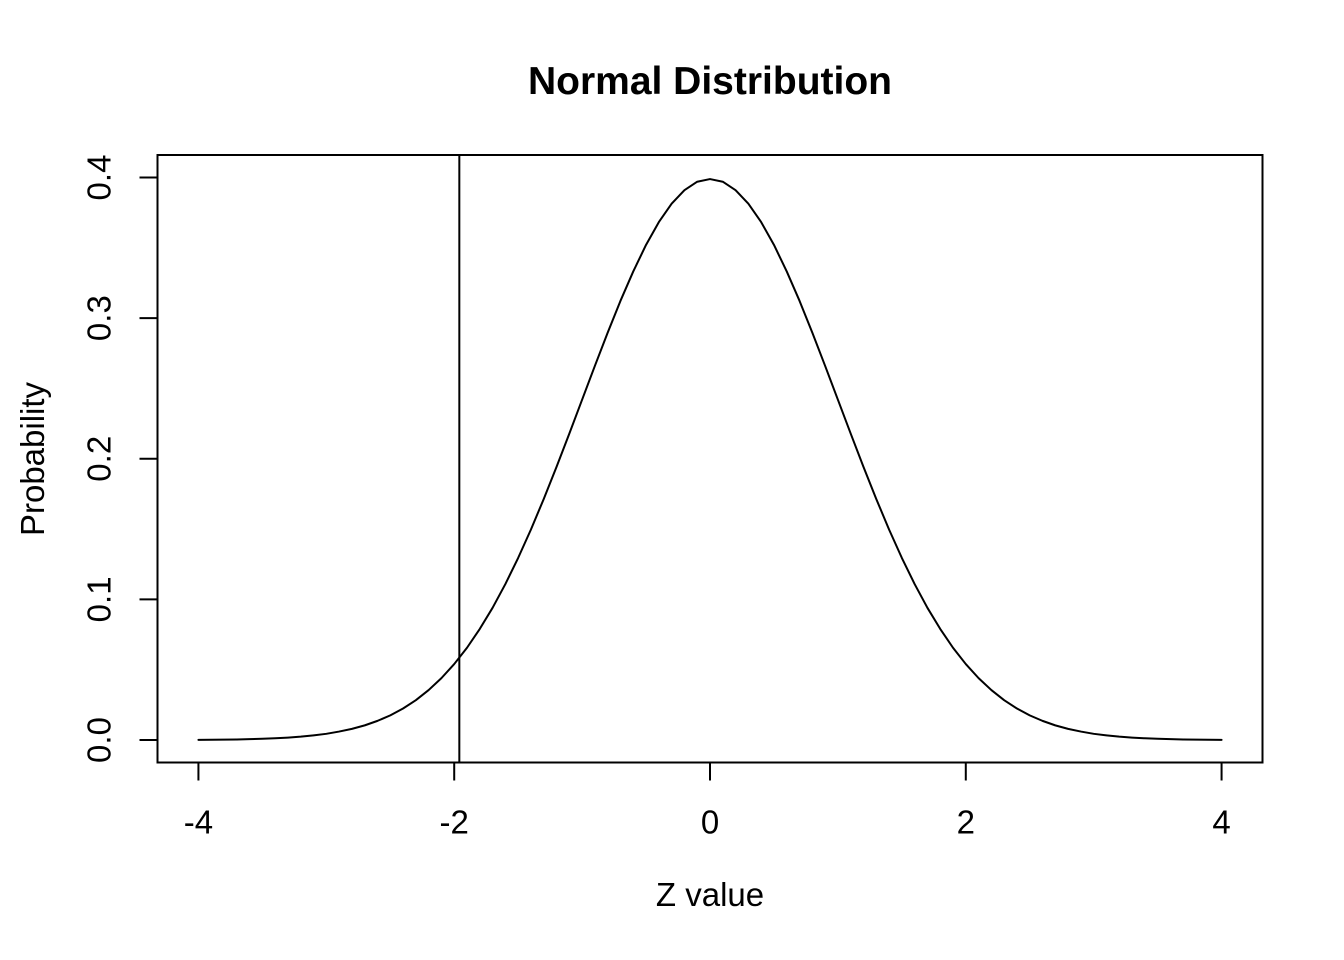 This screenshot has height=960, width=1344. What do you see at coordinates (198, 822) in the screenshot?
I see `x-axis-tick-label: -4` at bounding box center [198, 822].